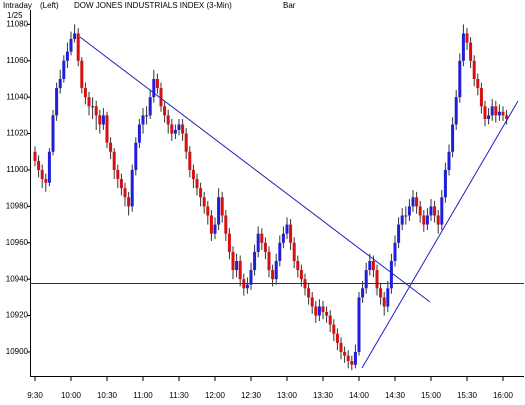 Image resolution: width=525 pixels, height=405 pixels. Describe the element at coordinates (17, 23) in the screenshot. I see `y-tick-label: 11080` at that location.